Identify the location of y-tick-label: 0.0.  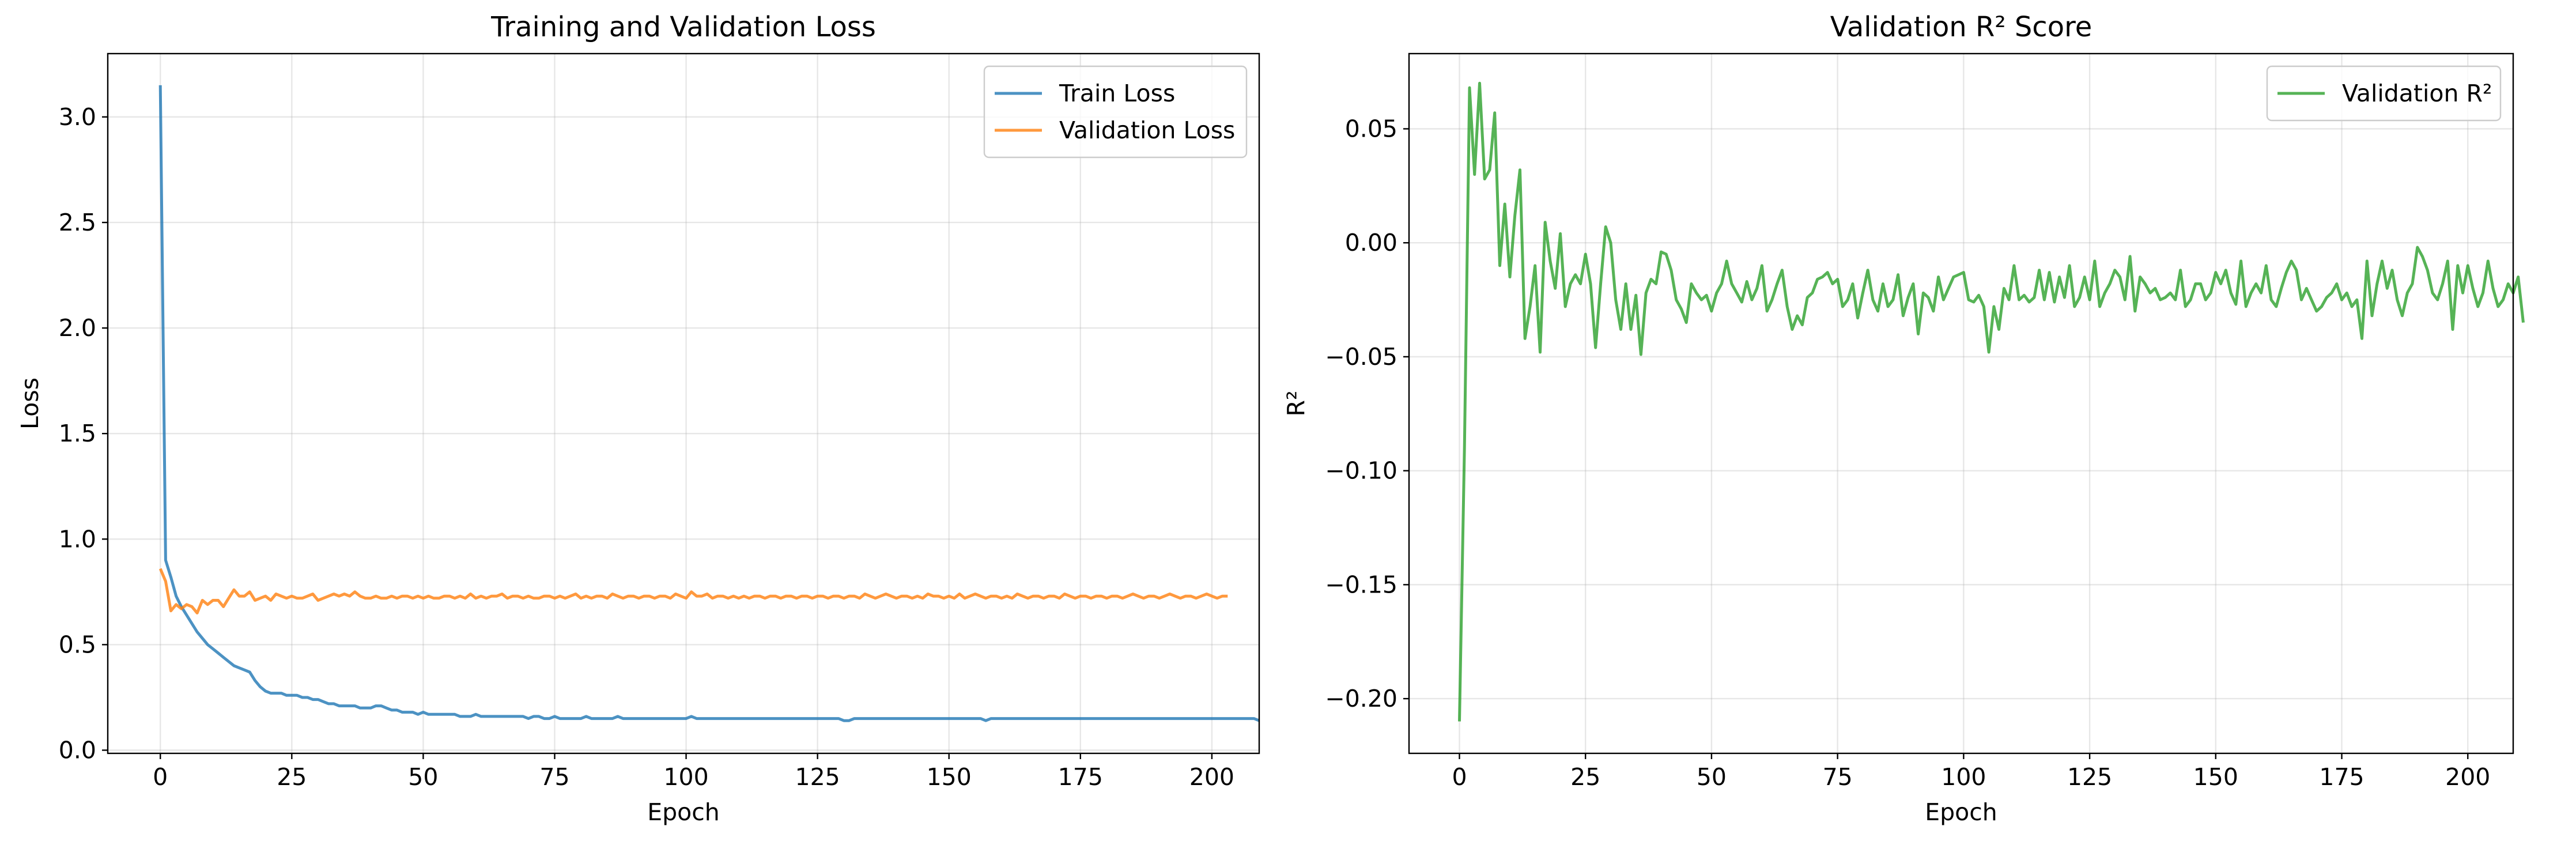
(77, 751).